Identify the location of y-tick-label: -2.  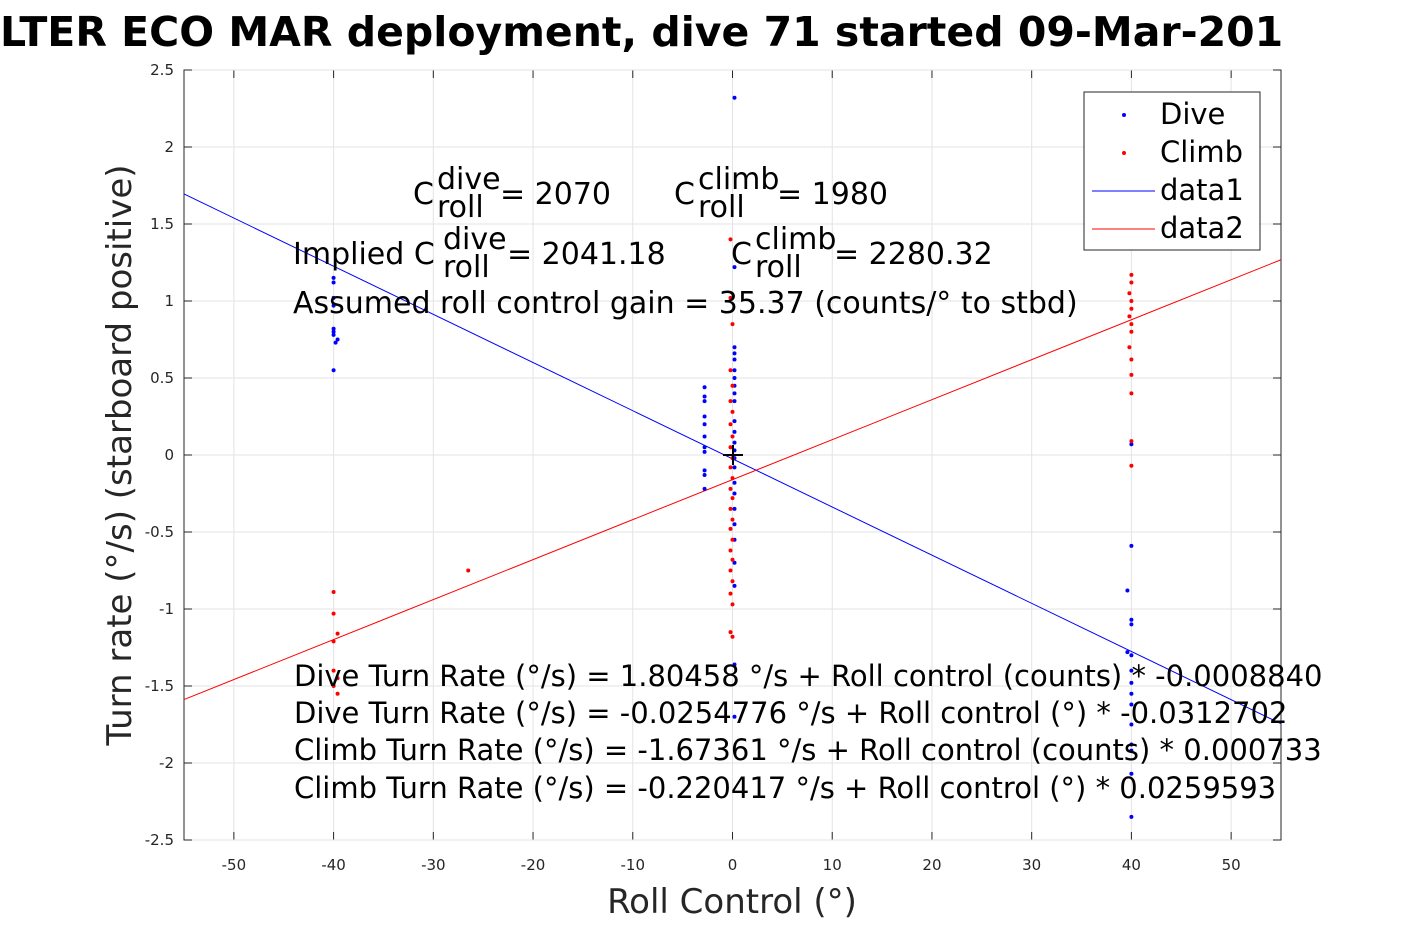
(166, 763).